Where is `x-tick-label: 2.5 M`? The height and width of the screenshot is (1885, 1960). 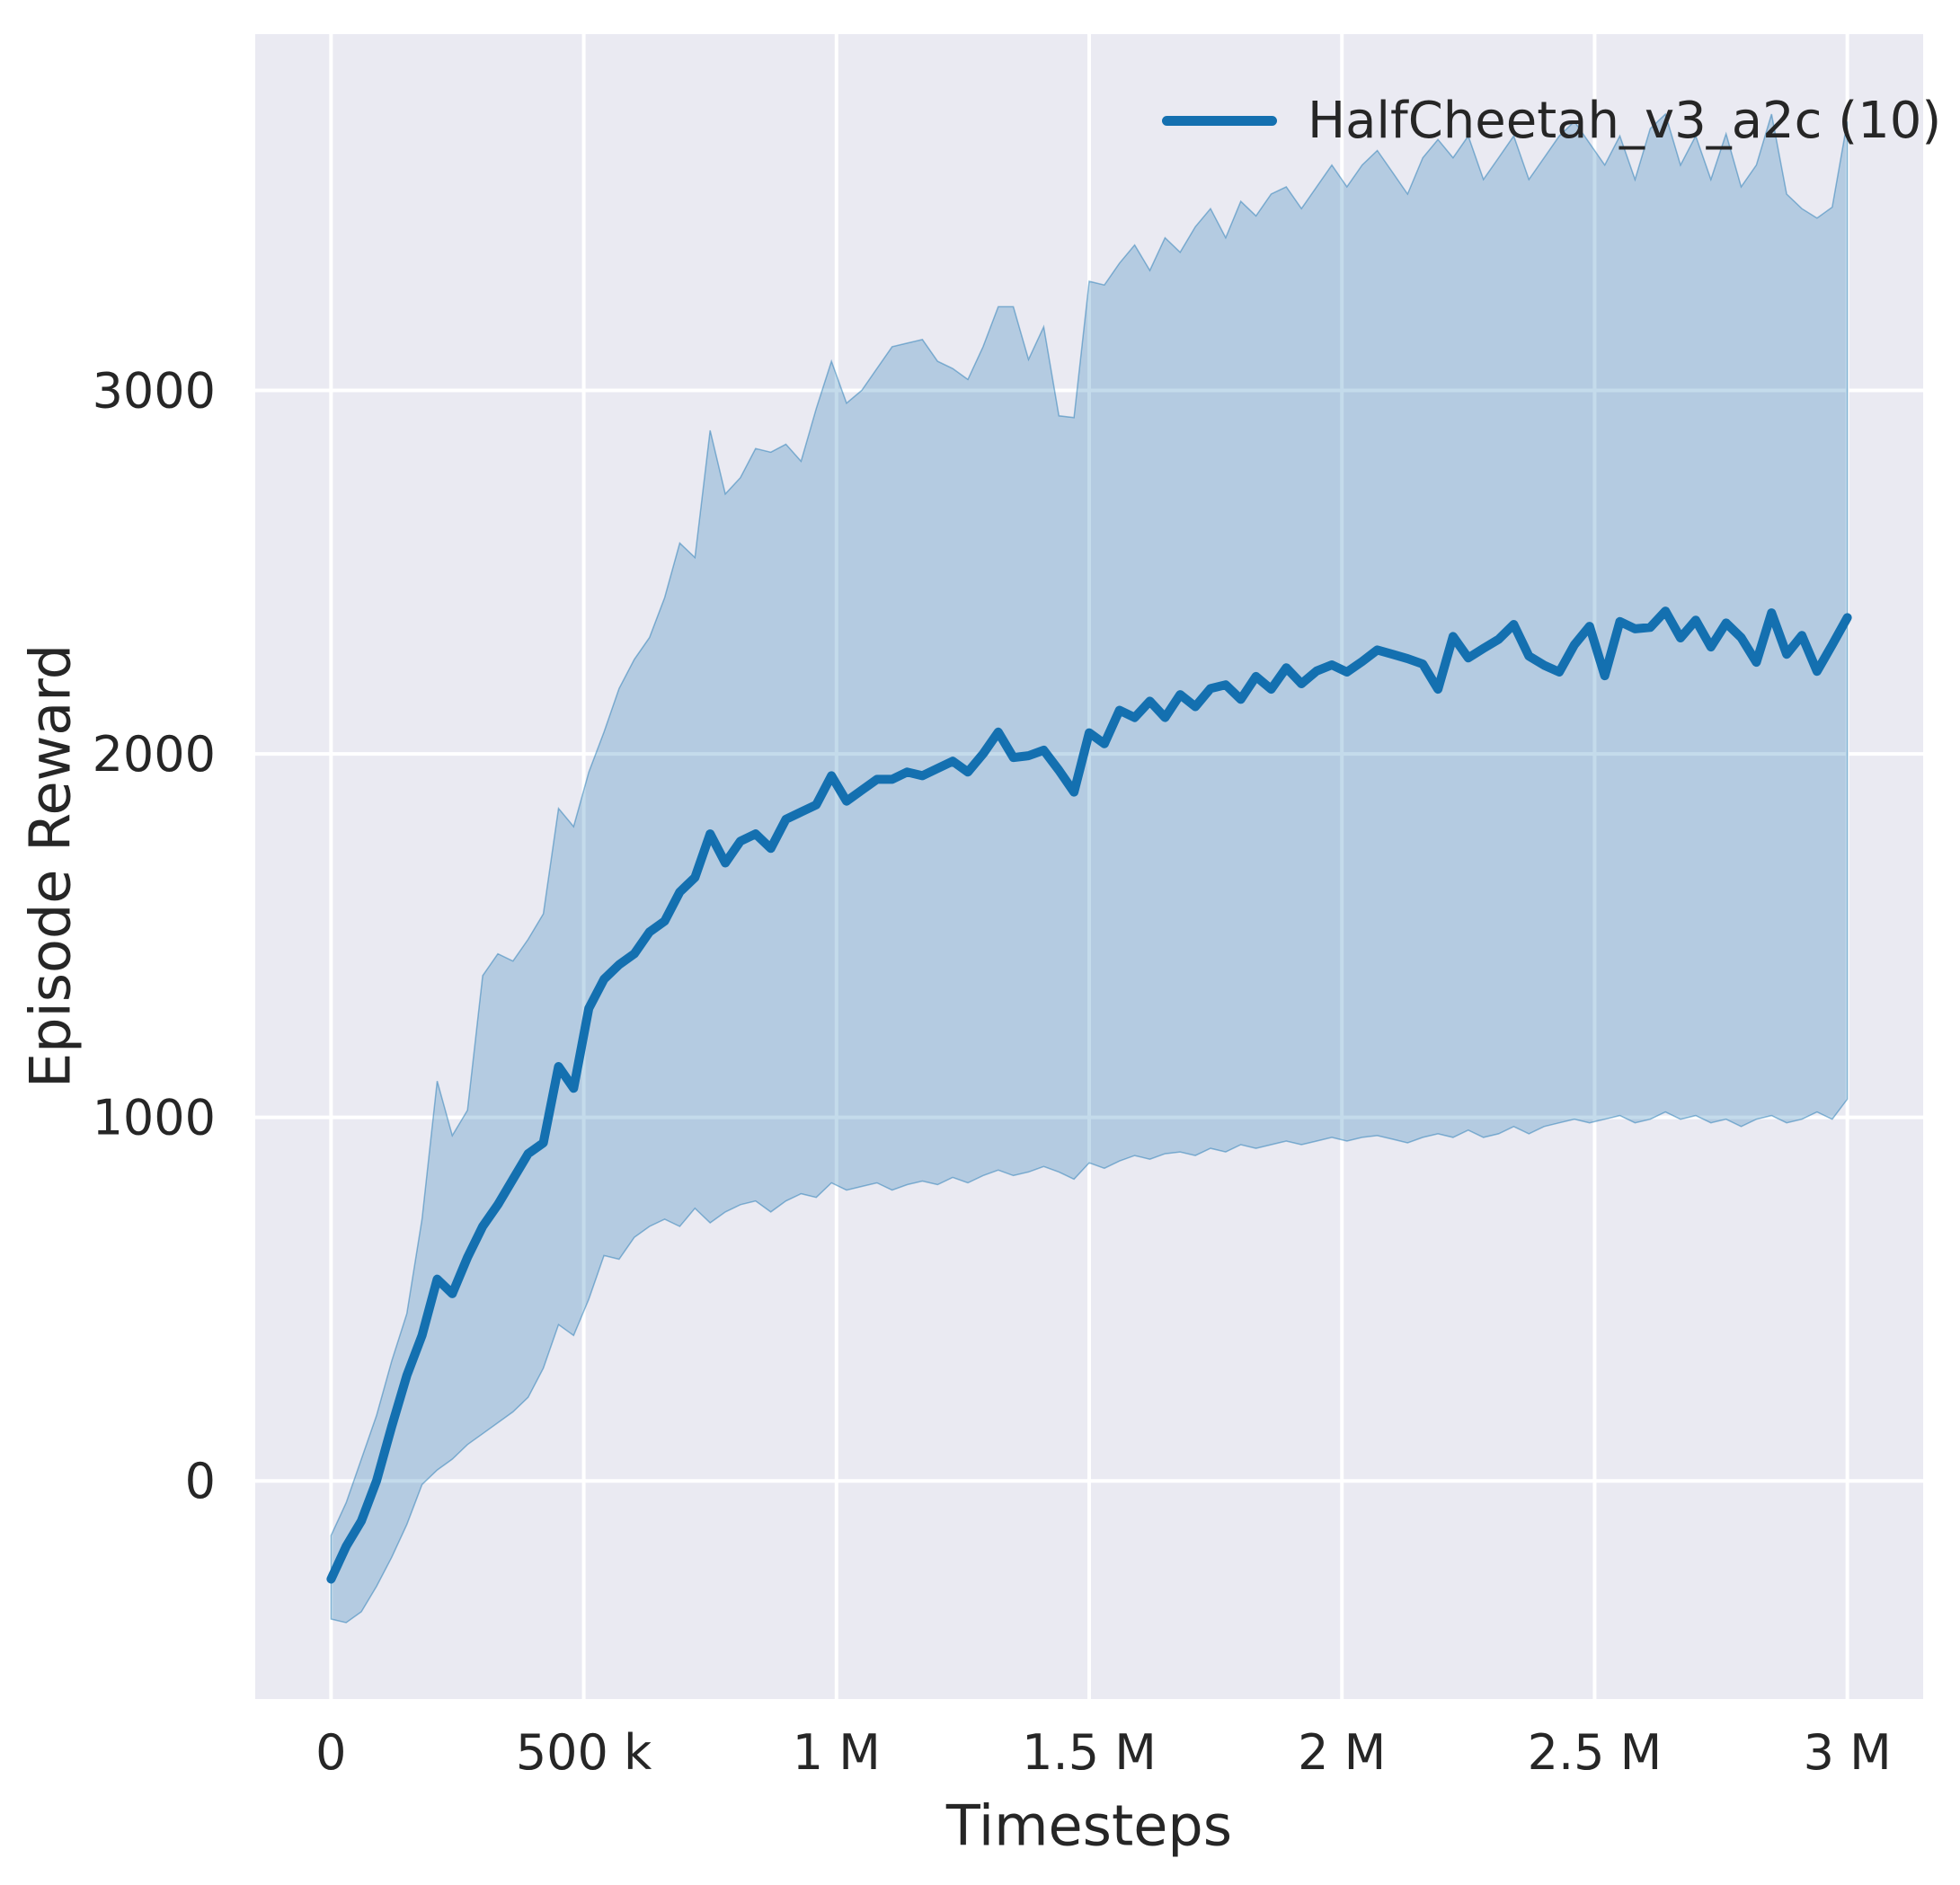
x-tick-label: 2.5 M is located at coordinates (1596, 1752).